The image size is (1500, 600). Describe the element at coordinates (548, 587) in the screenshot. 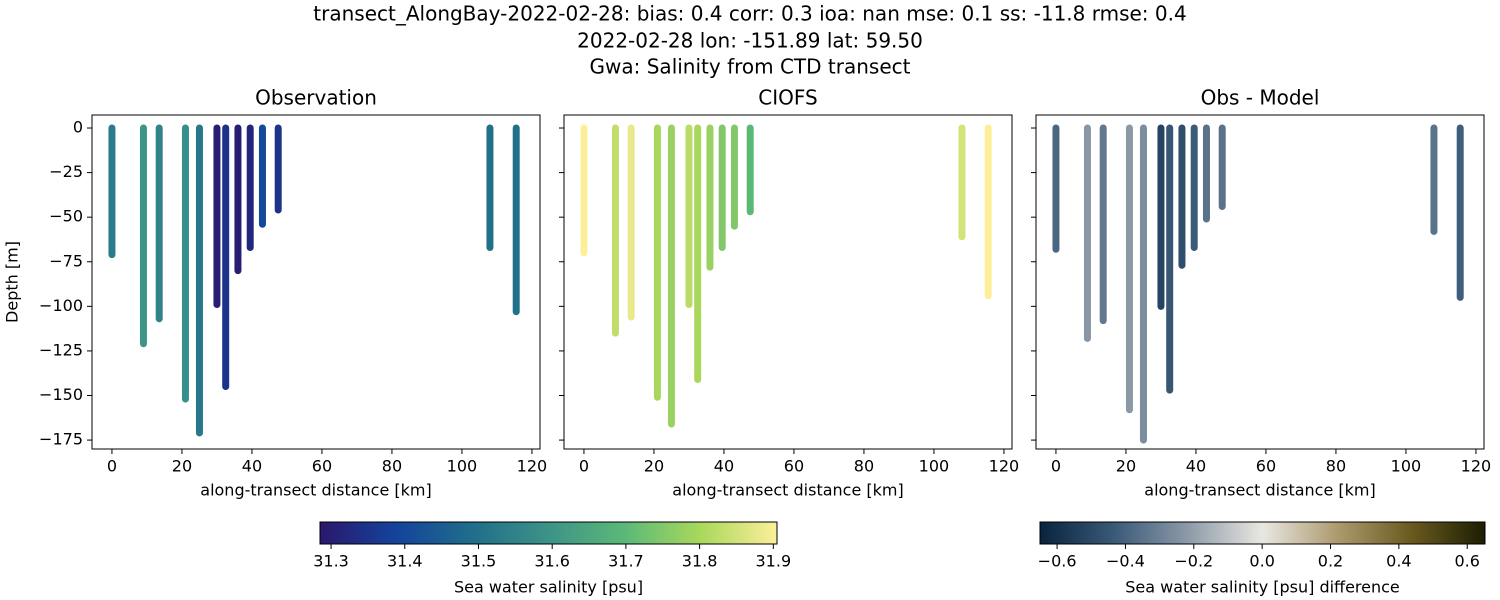

I see `colorbar-label: Sea water salinity [psu]` at that location.